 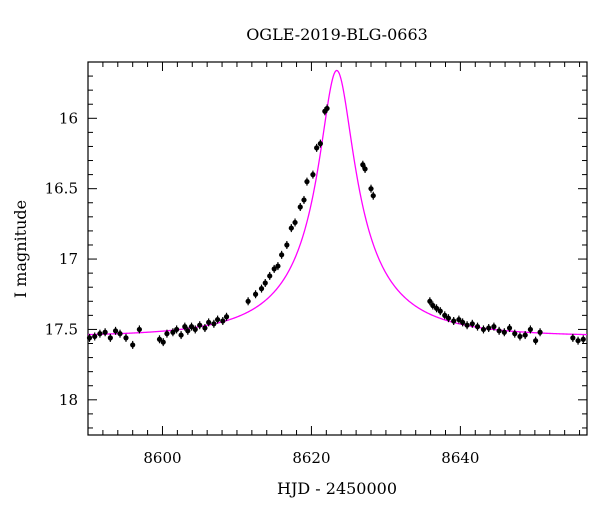 What do you see at coordinates (337, 34) in the screenshot?
I see `chart-title: OGLE-2019-BLG-0663` at bounding box center [337, 34].